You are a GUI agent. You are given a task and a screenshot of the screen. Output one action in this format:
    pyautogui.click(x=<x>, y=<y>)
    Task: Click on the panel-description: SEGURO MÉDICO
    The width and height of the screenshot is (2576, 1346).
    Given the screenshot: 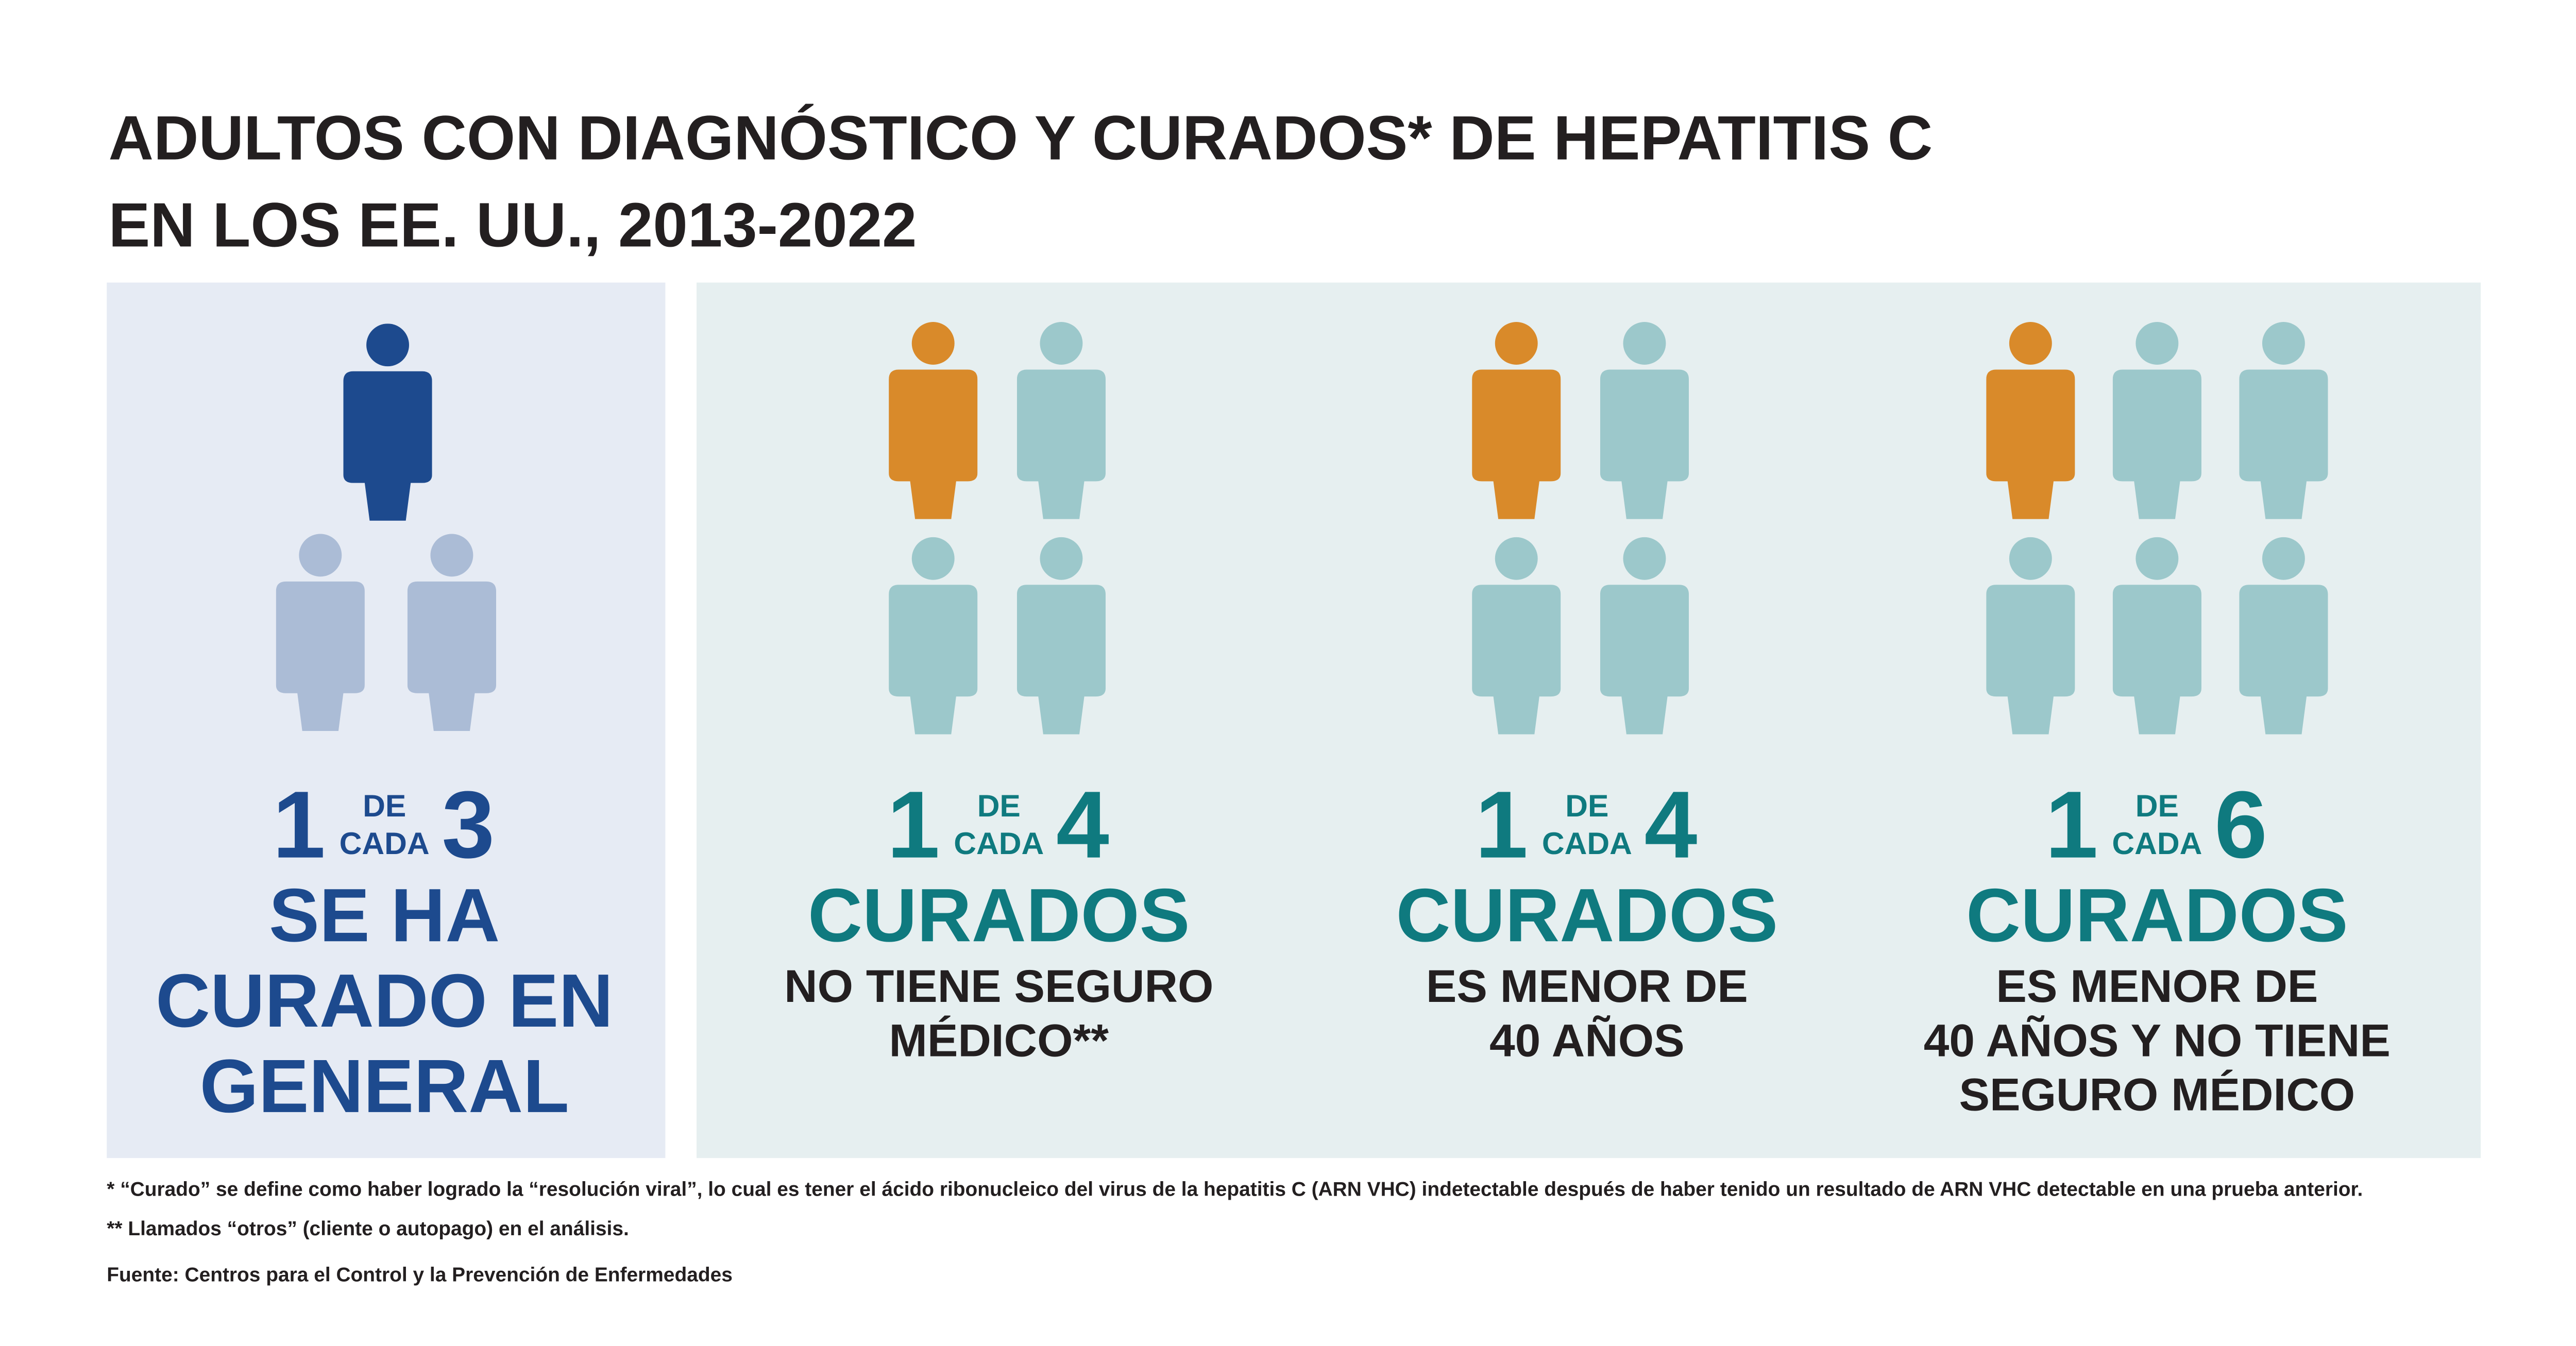 What is the action you would take?
    pyautogui.click(x=2157, y=1094)
    